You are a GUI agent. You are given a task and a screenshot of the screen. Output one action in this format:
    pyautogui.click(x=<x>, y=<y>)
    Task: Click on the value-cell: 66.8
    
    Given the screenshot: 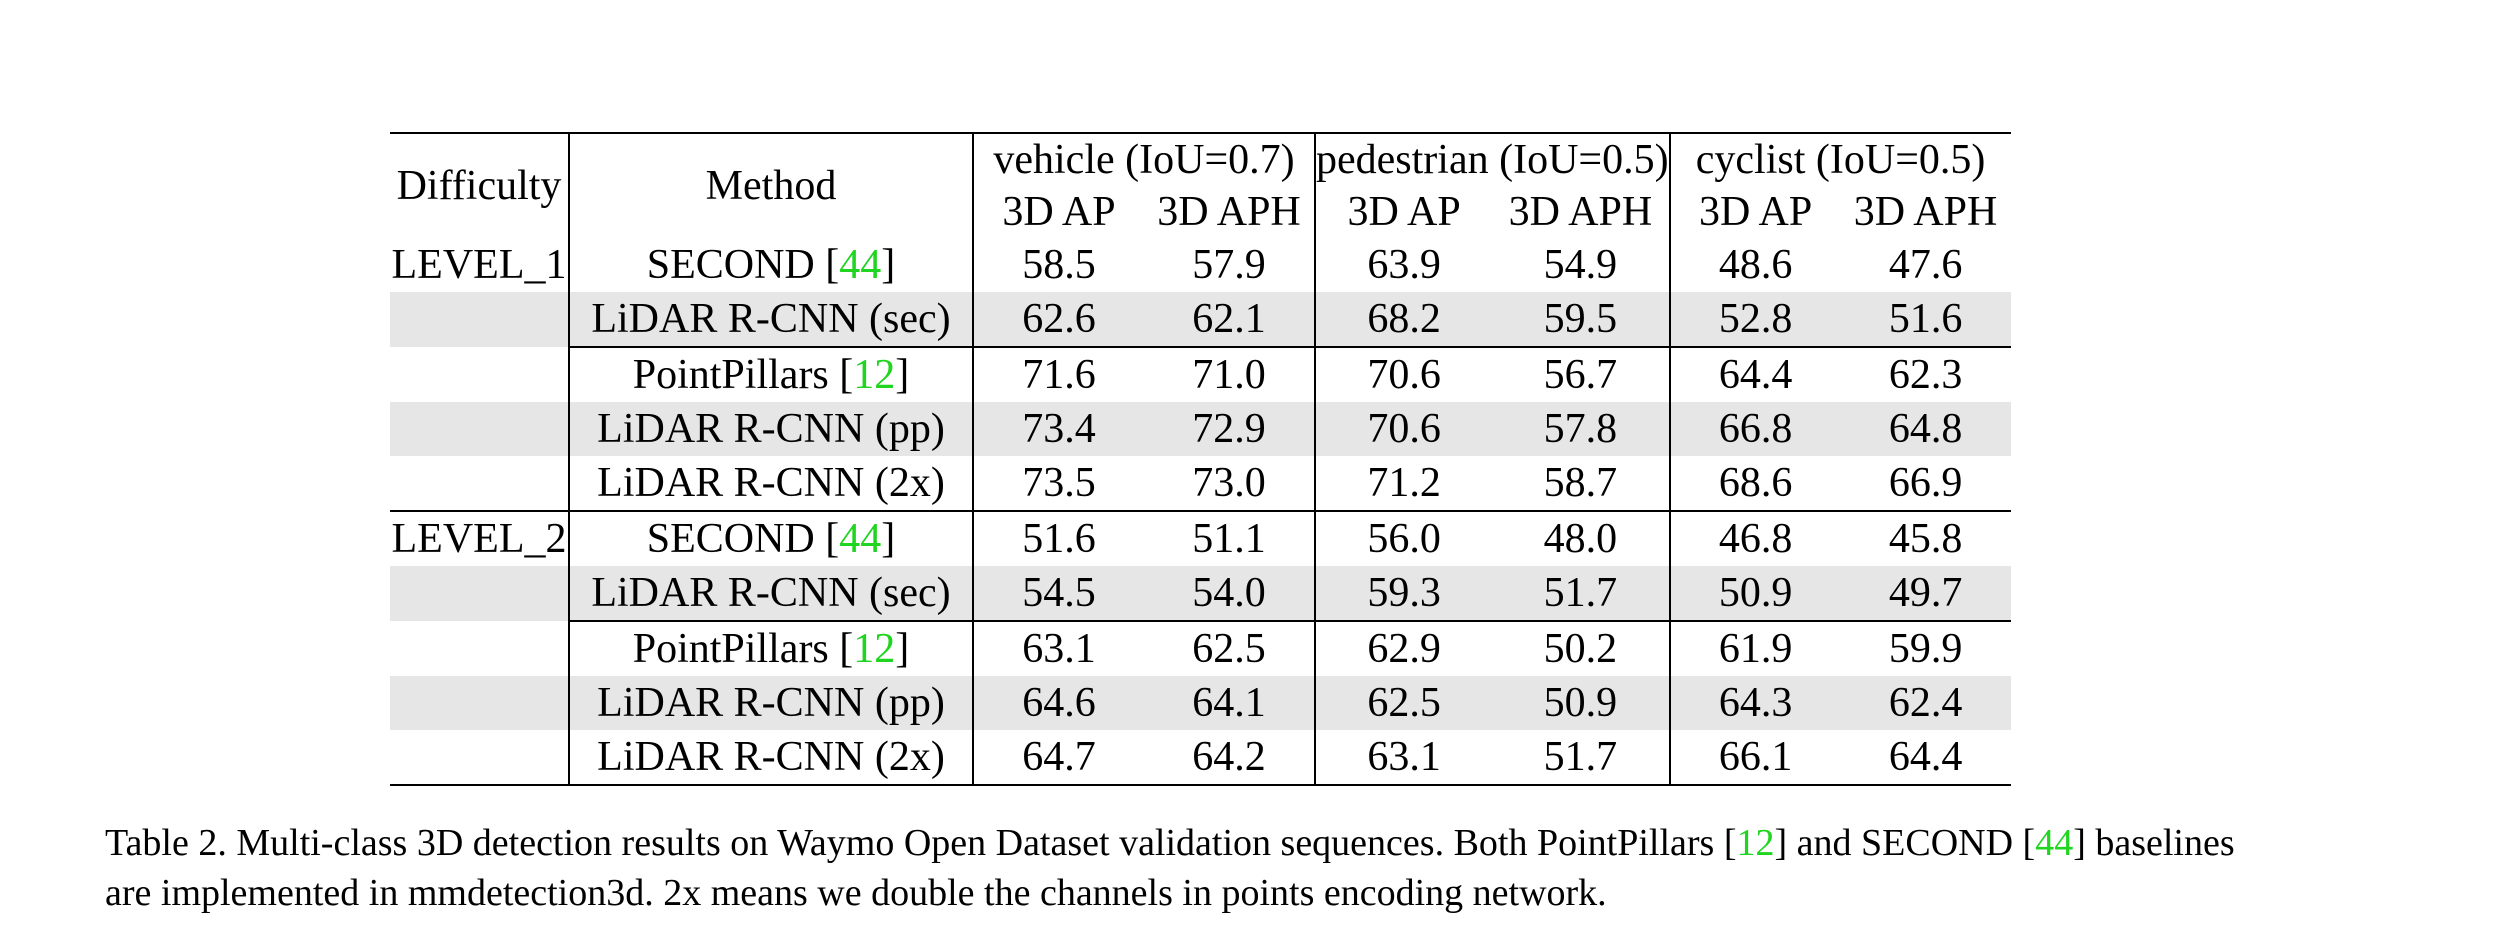 What is the action you would take?
    pyautogui.click(x=1754, y=429)
    